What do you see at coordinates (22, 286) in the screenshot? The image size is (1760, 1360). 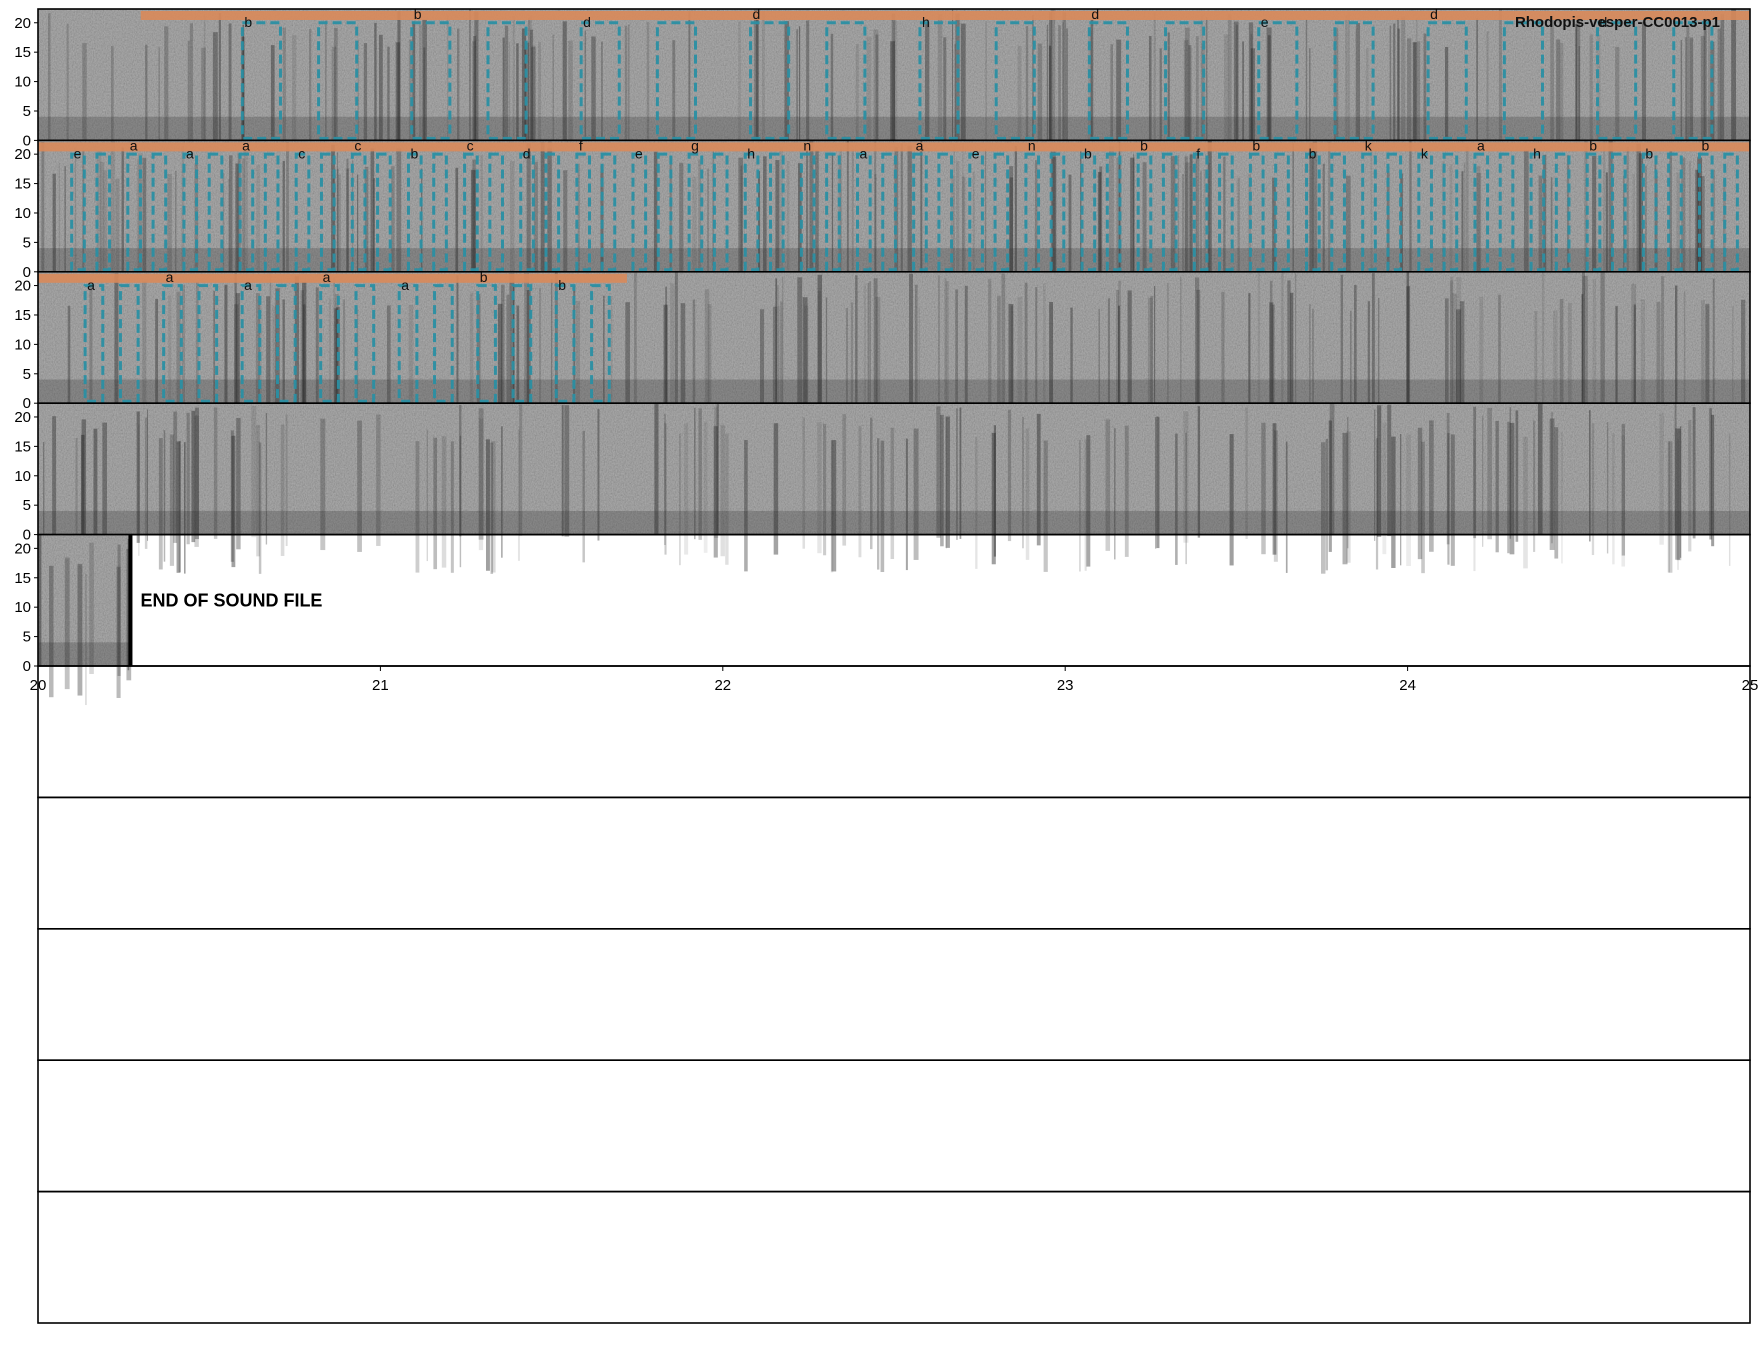 I see `y-tick-label: 20` at bounding box center [22, 286].